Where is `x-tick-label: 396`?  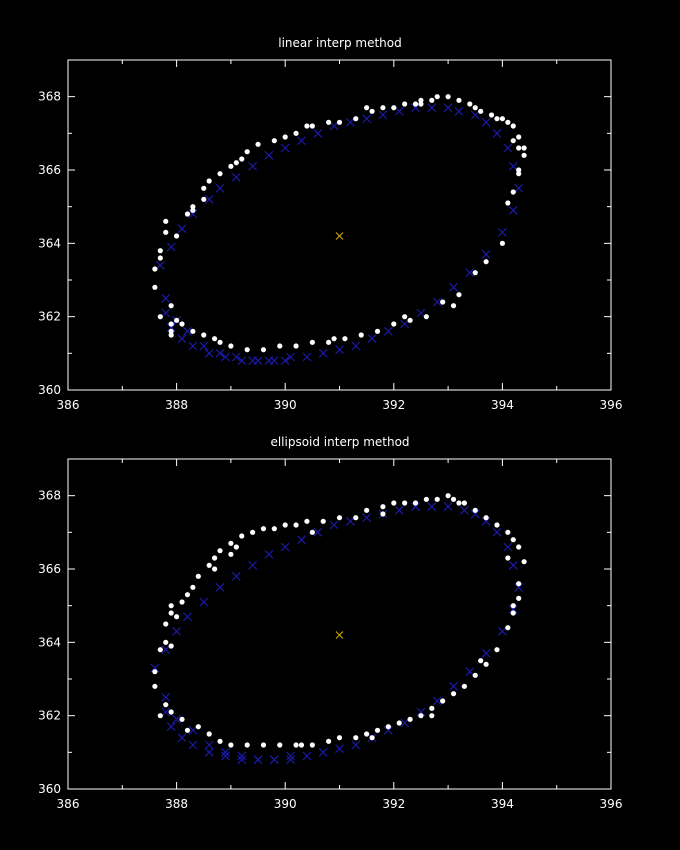 x-tick-label: 396 is located at coordinates (611, 804).